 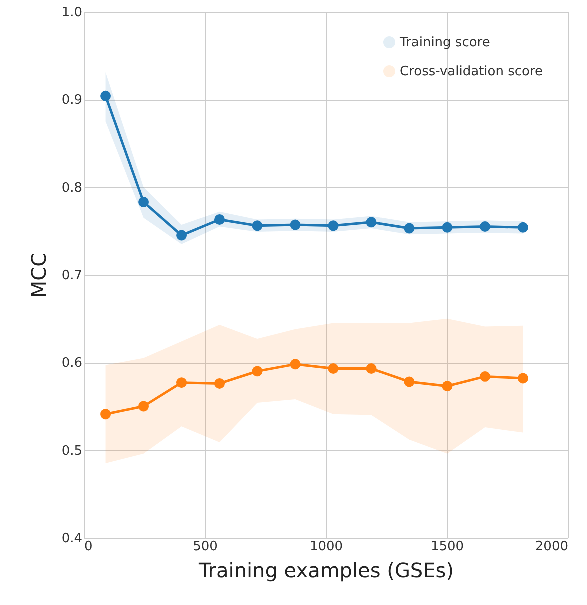 I want to click on y-tick-label: 0.7, so click(x=72, y=276).